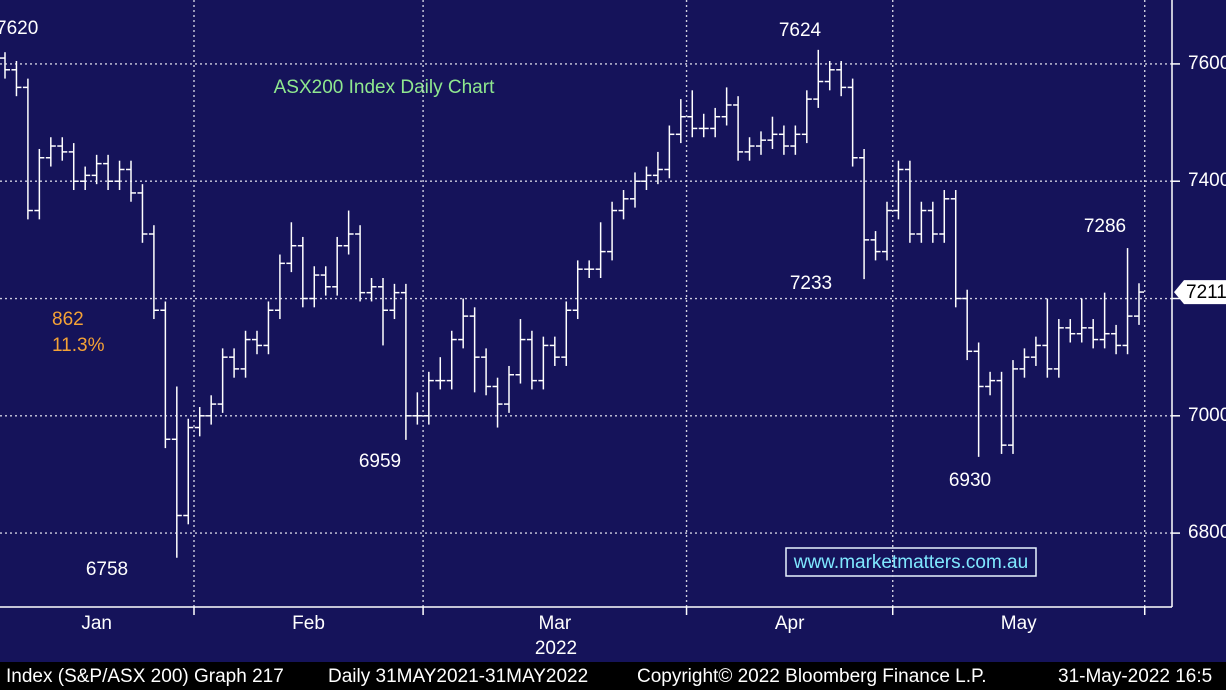 This screenshot has height=690, width=1226. What do you see at coordinates (556, 648) in the screenshot?
I see `year-label: 2022` at bounding box center [556, 648].